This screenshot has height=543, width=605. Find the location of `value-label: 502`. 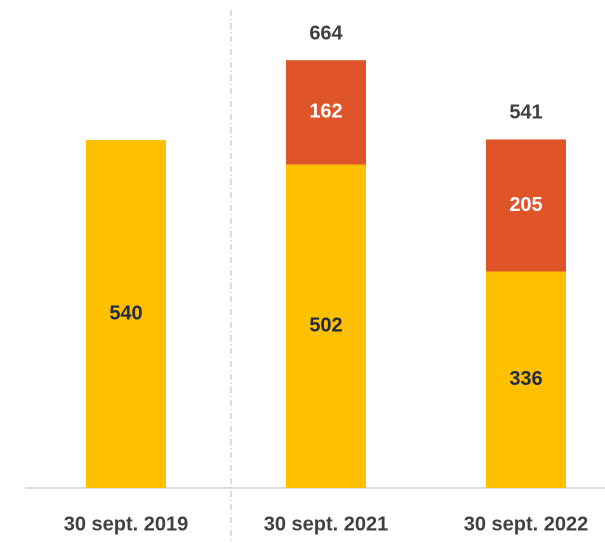

value-label: 502 is located at coordinates (325, 326).